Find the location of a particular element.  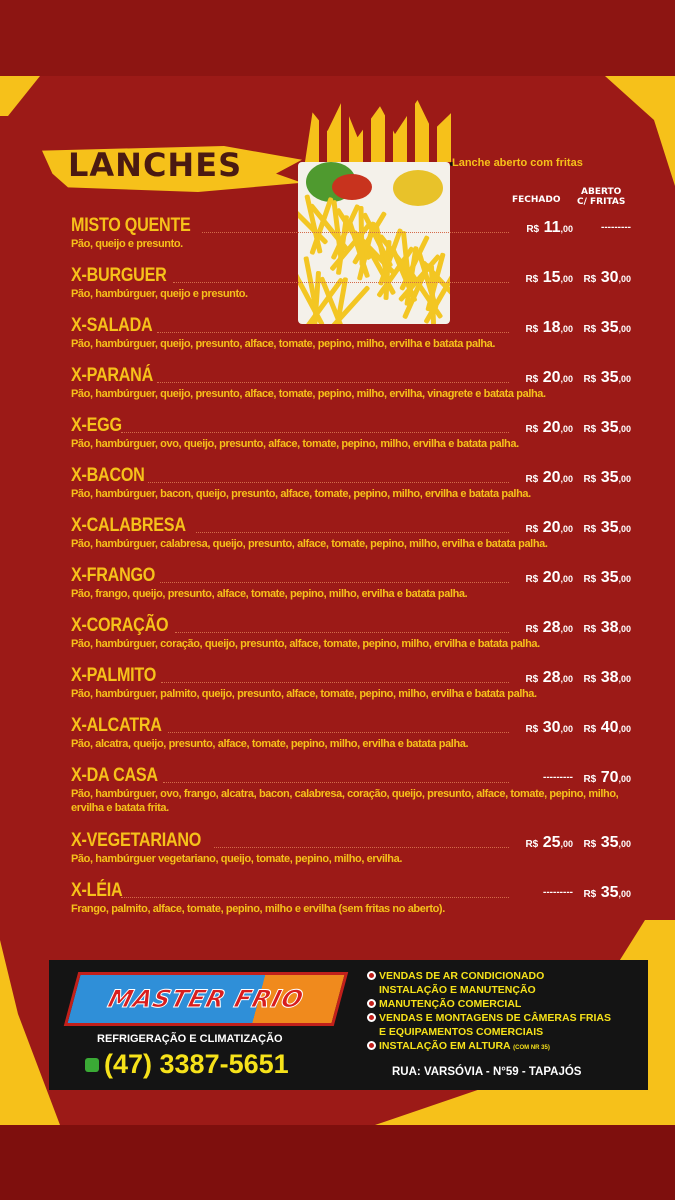

service-text: MANUTENÇÃO COMERCIAL is located at coordinates (450, 1004).